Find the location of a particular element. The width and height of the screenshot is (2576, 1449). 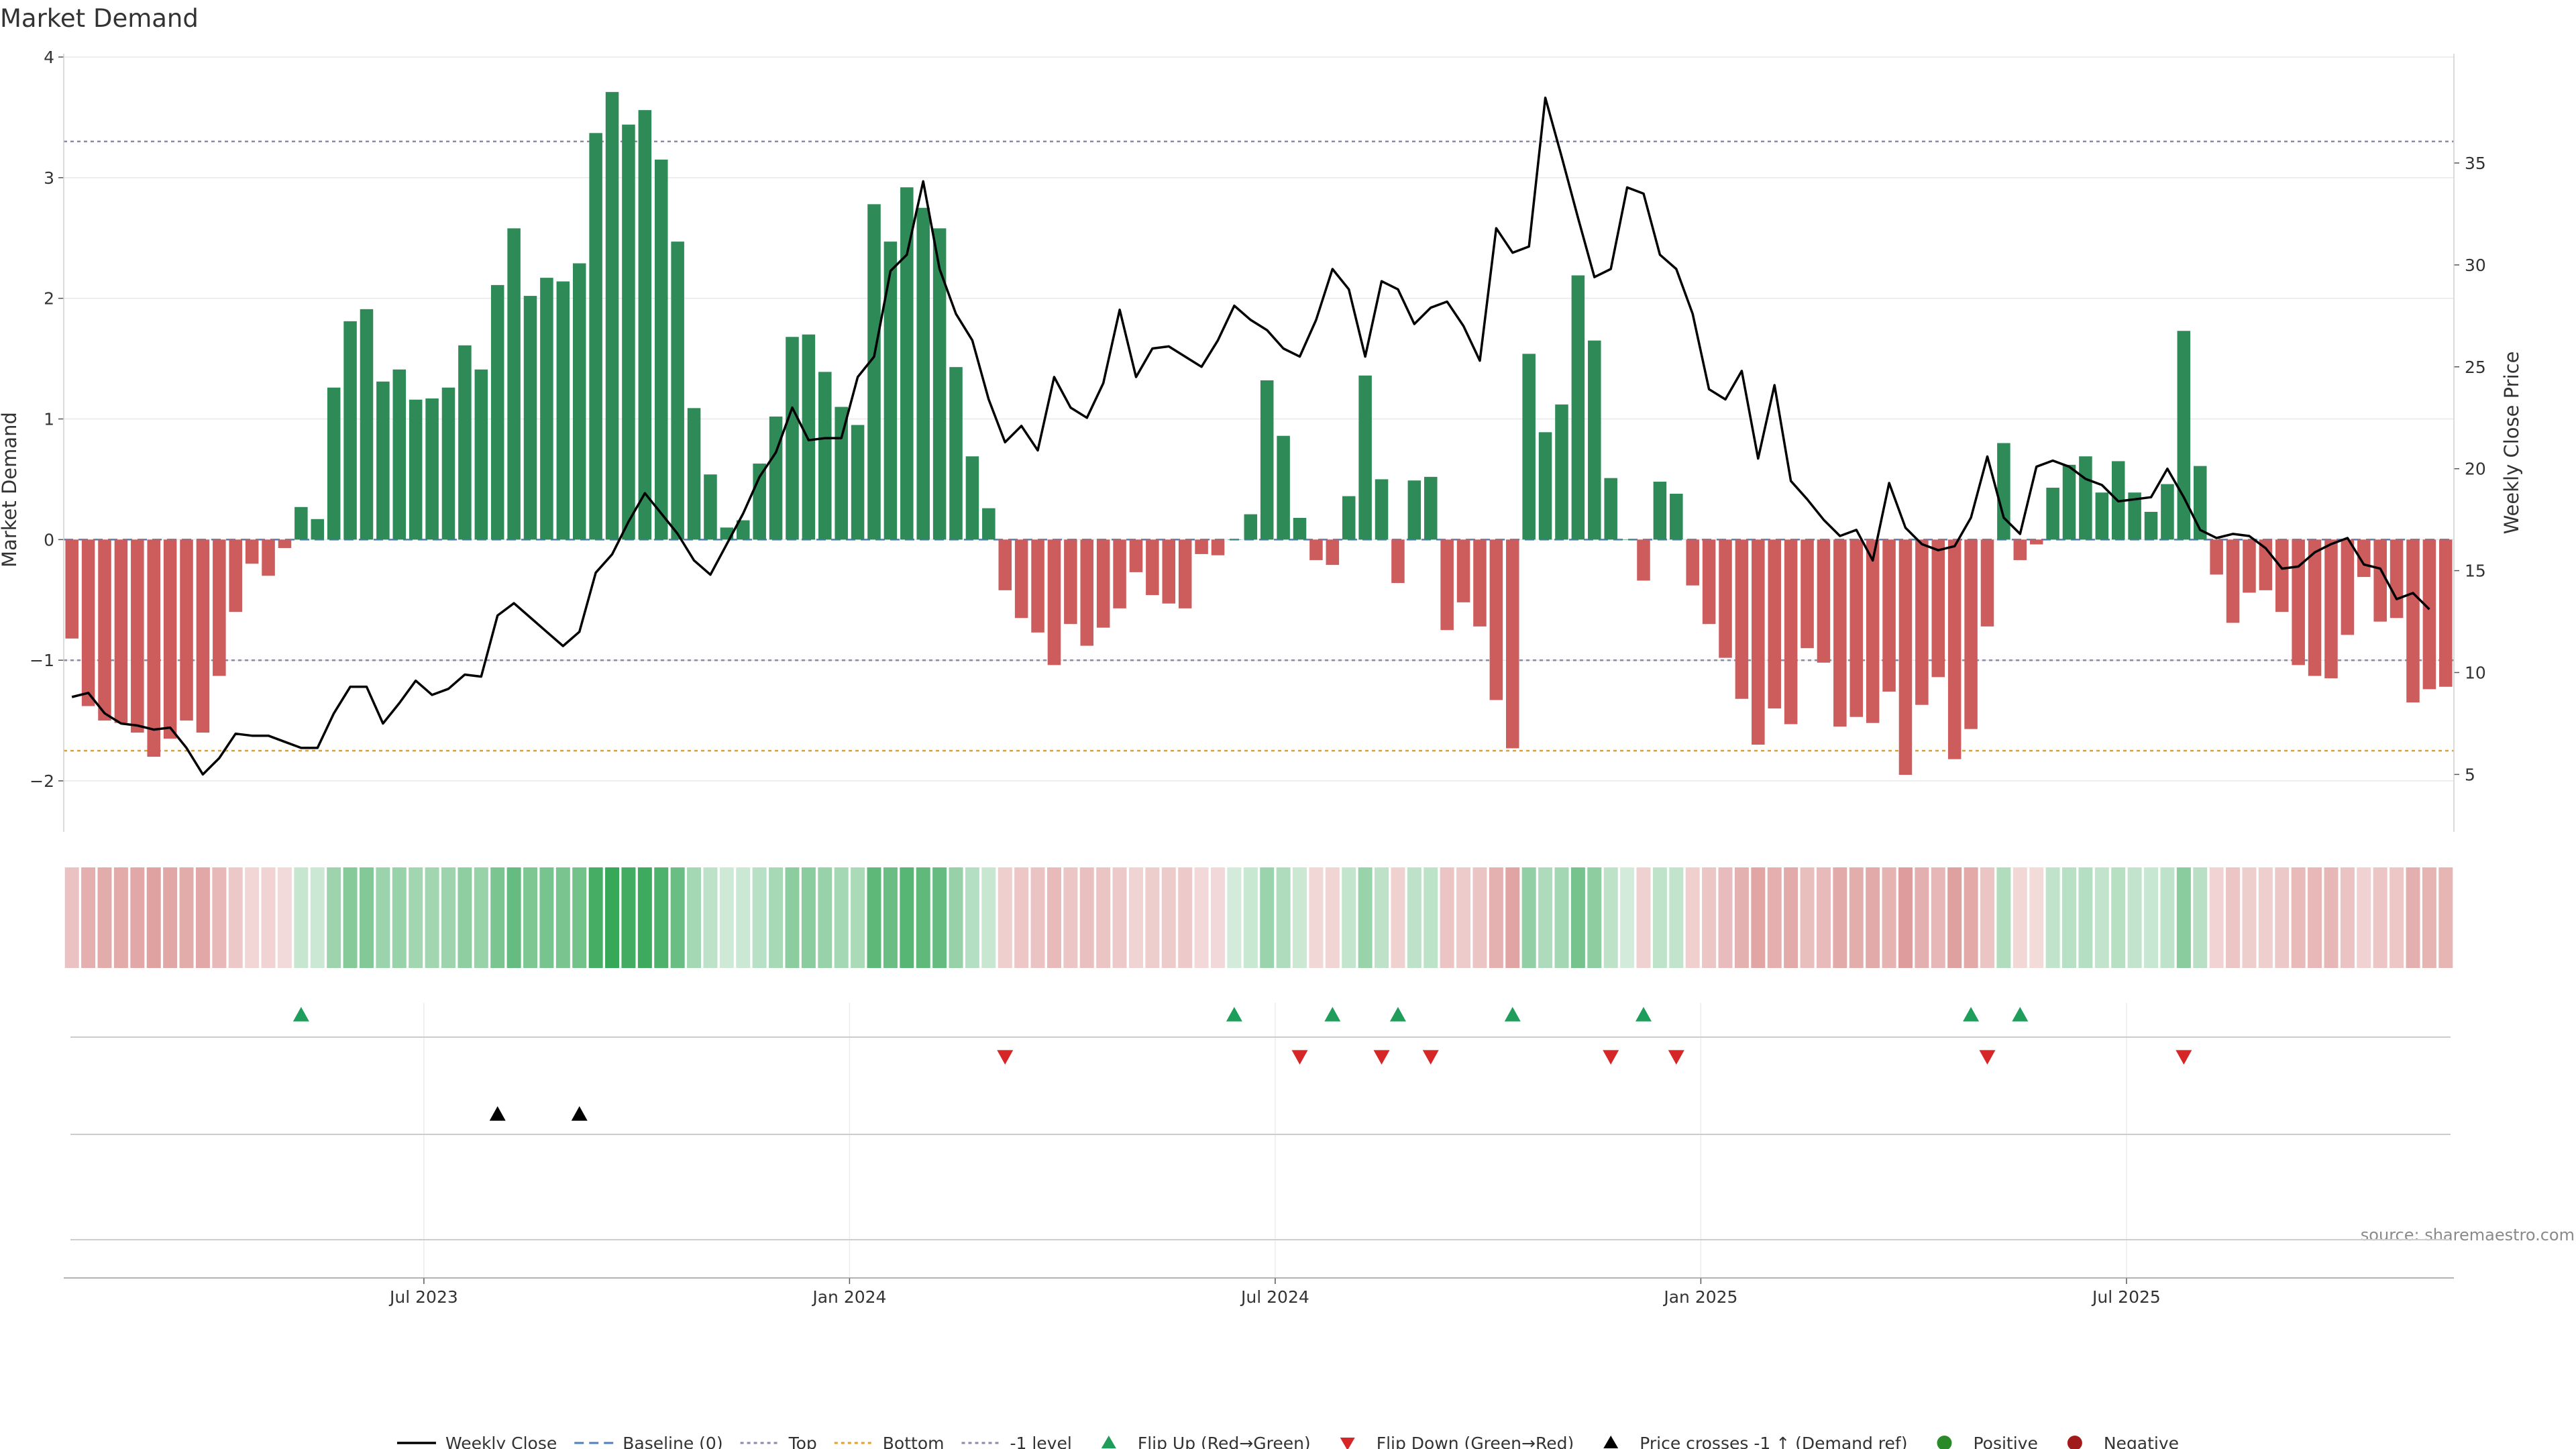

source-credit: source: sharemaestro.com is located at coordinates (2468, 1235).